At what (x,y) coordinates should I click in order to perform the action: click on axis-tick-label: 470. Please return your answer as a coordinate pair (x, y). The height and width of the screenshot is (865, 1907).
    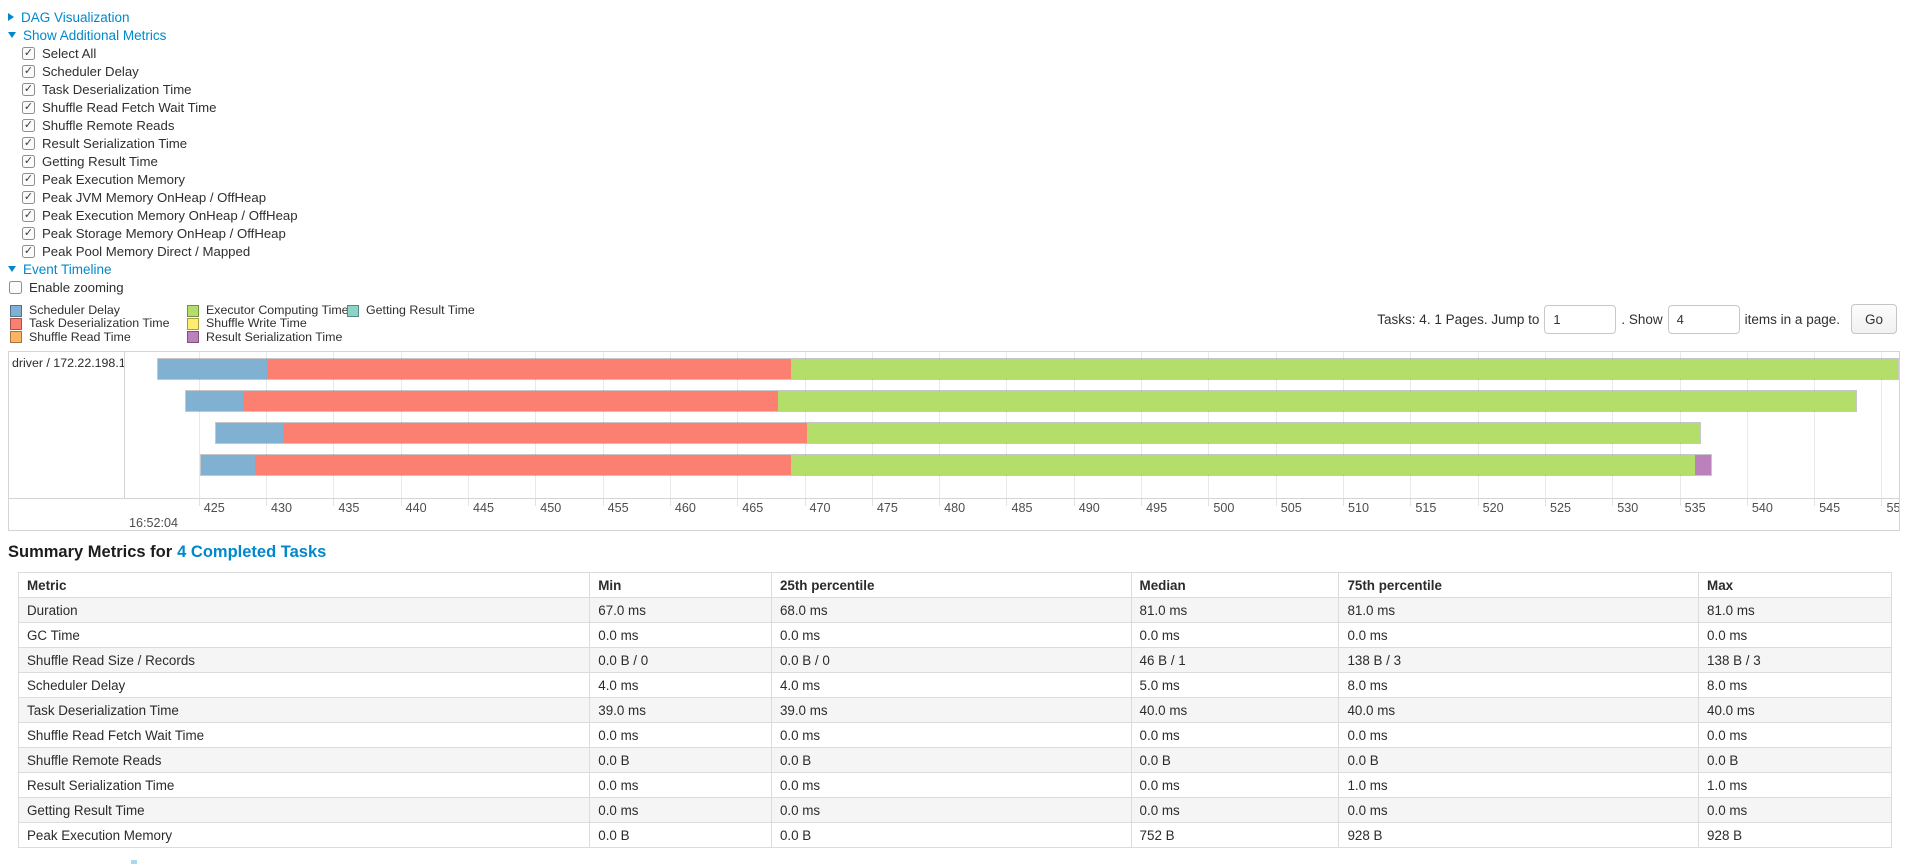
    Looking at the image, I should click on (820, 508).